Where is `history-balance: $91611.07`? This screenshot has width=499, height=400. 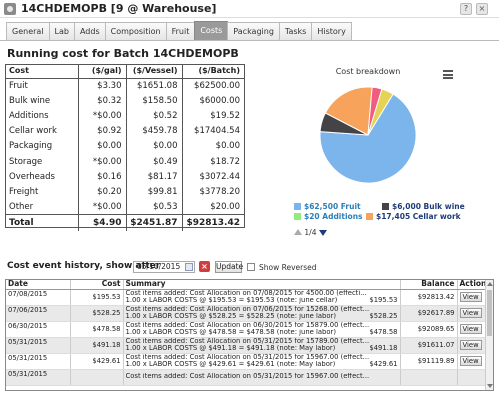
history-balance: $91611.07 is located at coordinates (429, 345).